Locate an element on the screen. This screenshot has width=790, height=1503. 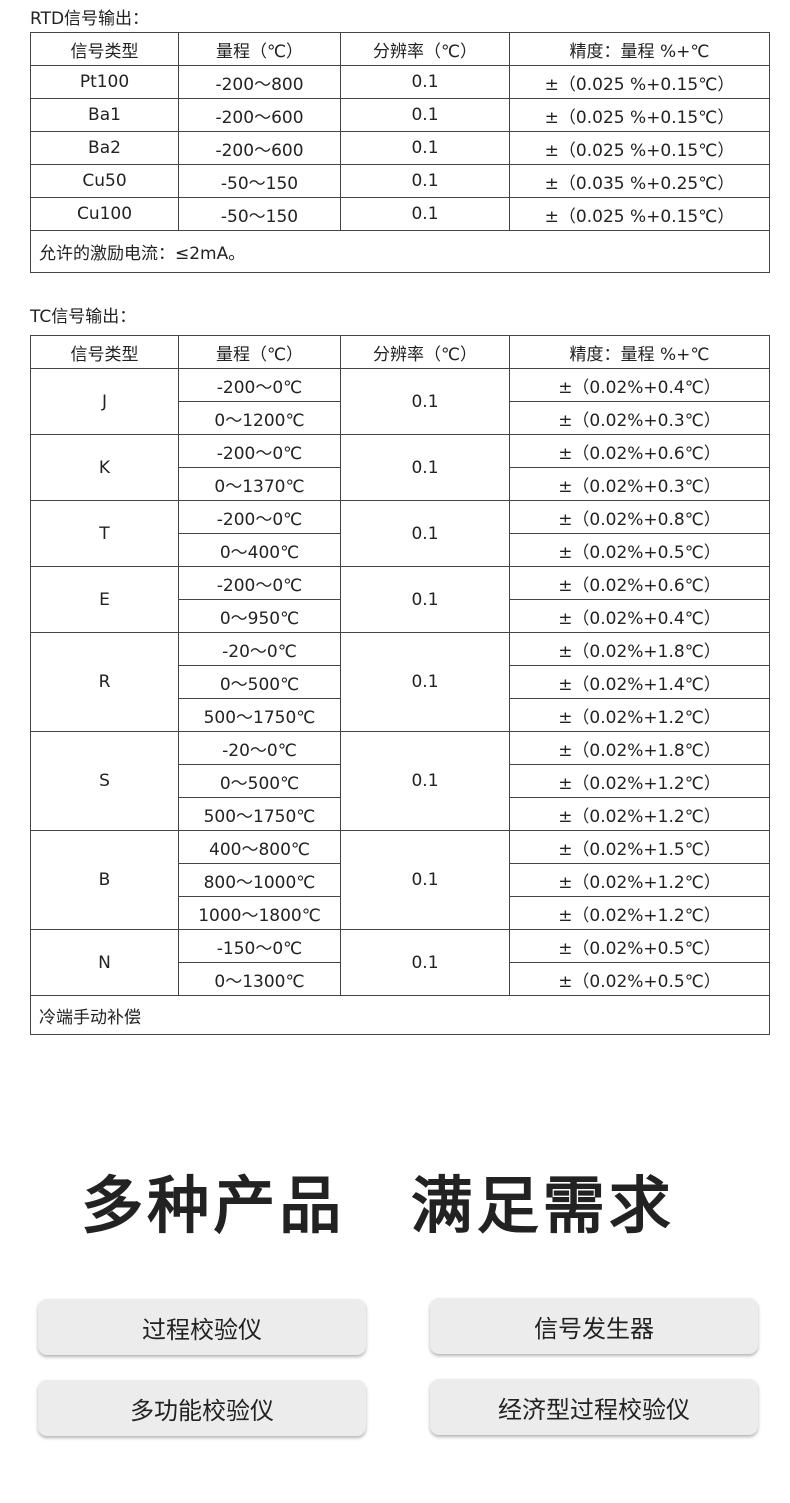
table-row: Pt100 -200～800 0.1 ±（0.025 %+0.15℃） is located at coordinates (400, 82).